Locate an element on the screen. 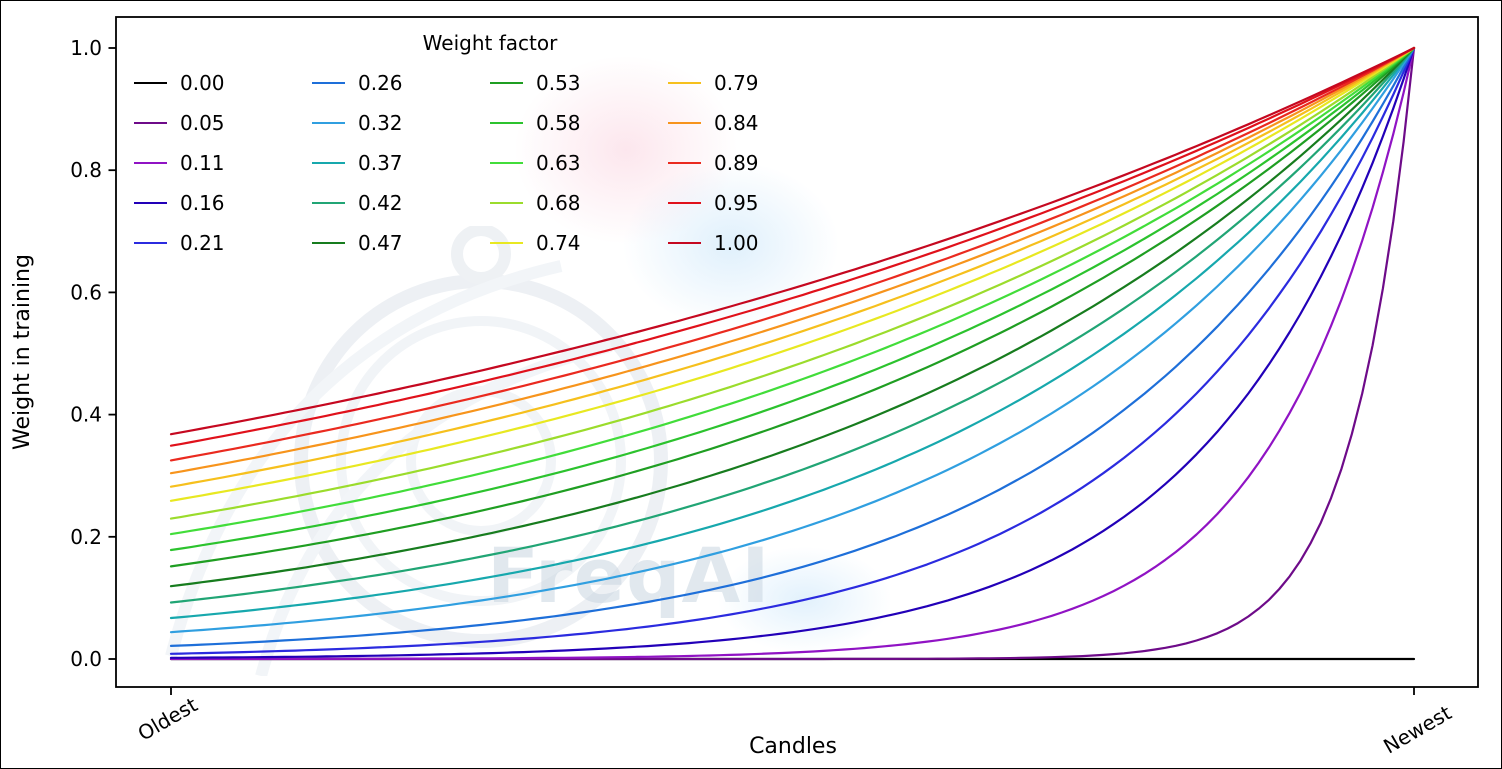 The width and height of the screenshot is (1502, 769). legend-item: 0.16 is located at coordinates (223, 203).